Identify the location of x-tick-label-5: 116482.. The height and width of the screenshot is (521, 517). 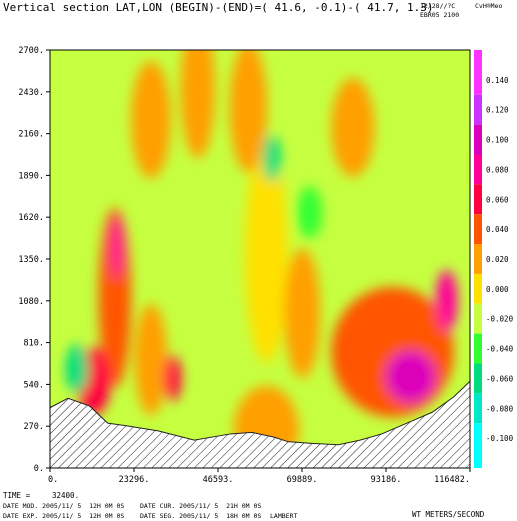
(452, 480).